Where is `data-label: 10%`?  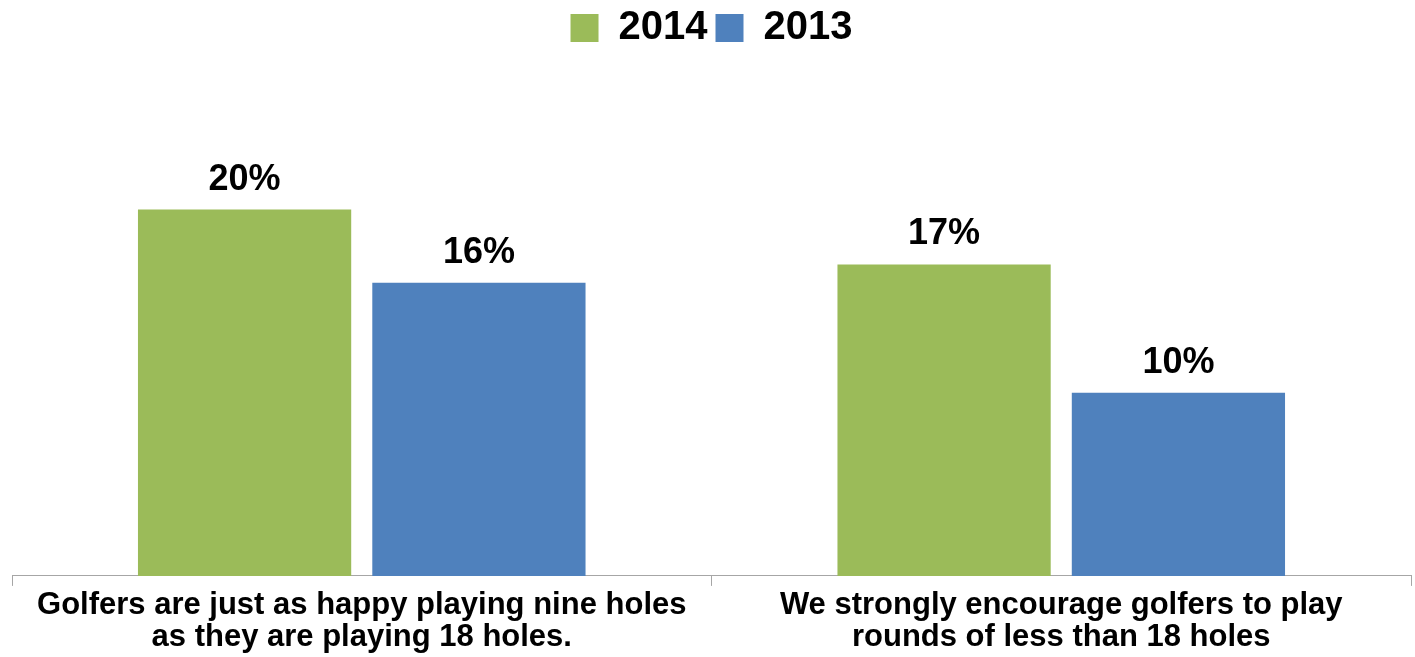
data-label: 10% is located at coordinates (1178, 360).